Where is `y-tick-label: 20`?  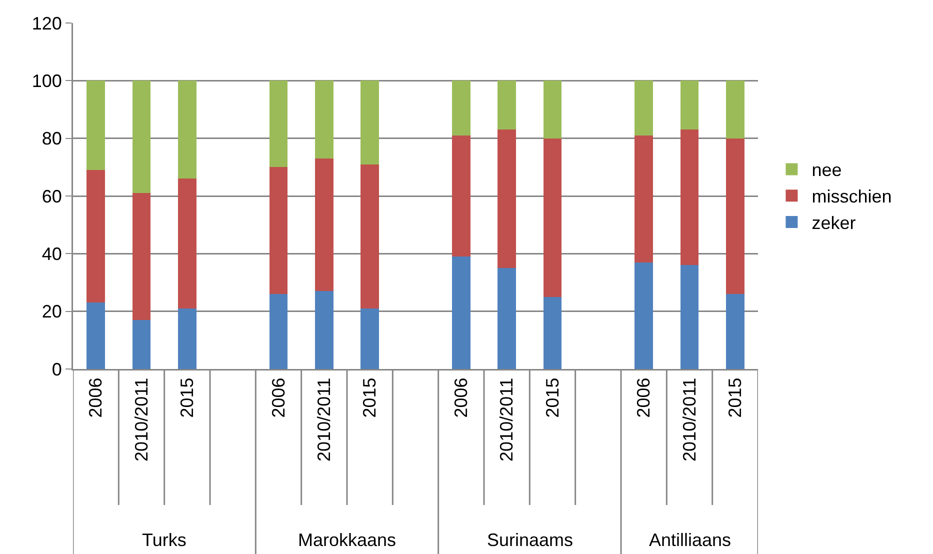 y-tick-label: 20 is located at coordinates (52, 312).